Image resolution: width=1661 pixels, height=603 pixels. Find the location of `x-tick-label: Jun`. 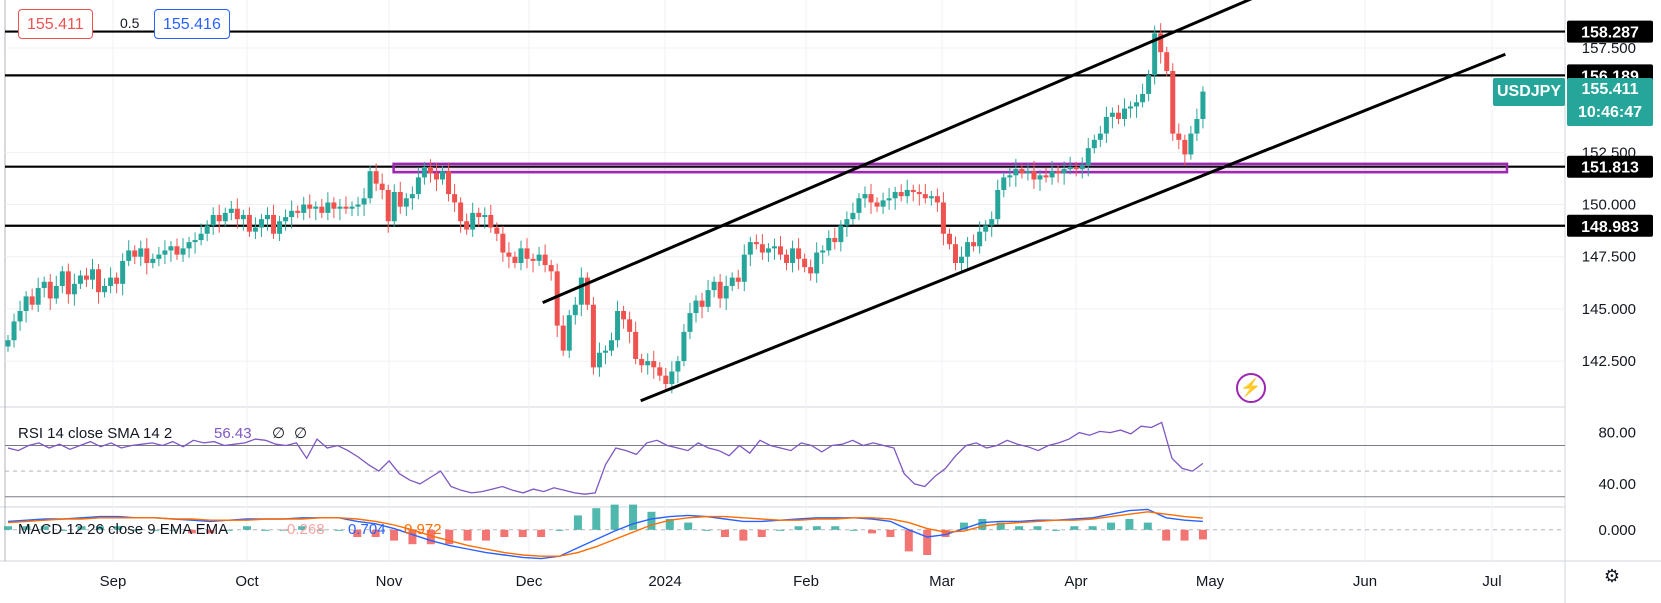

x-tick-label: Jun is located at coordinates (1365, 581).